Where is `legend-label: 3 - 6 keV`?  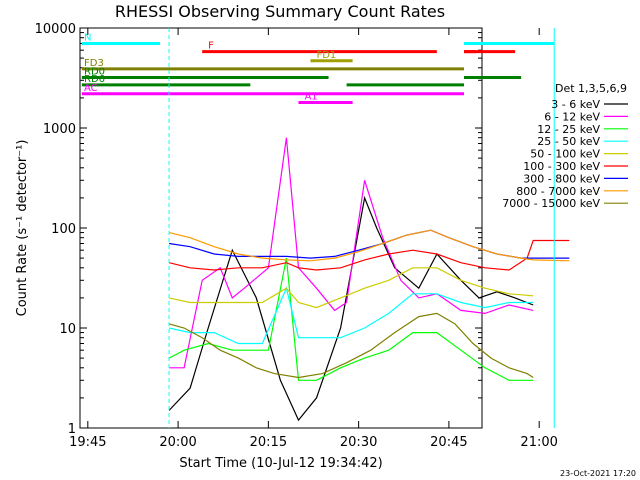
legend-label: 3 - 6 keV is located at coordinates (575, 104).